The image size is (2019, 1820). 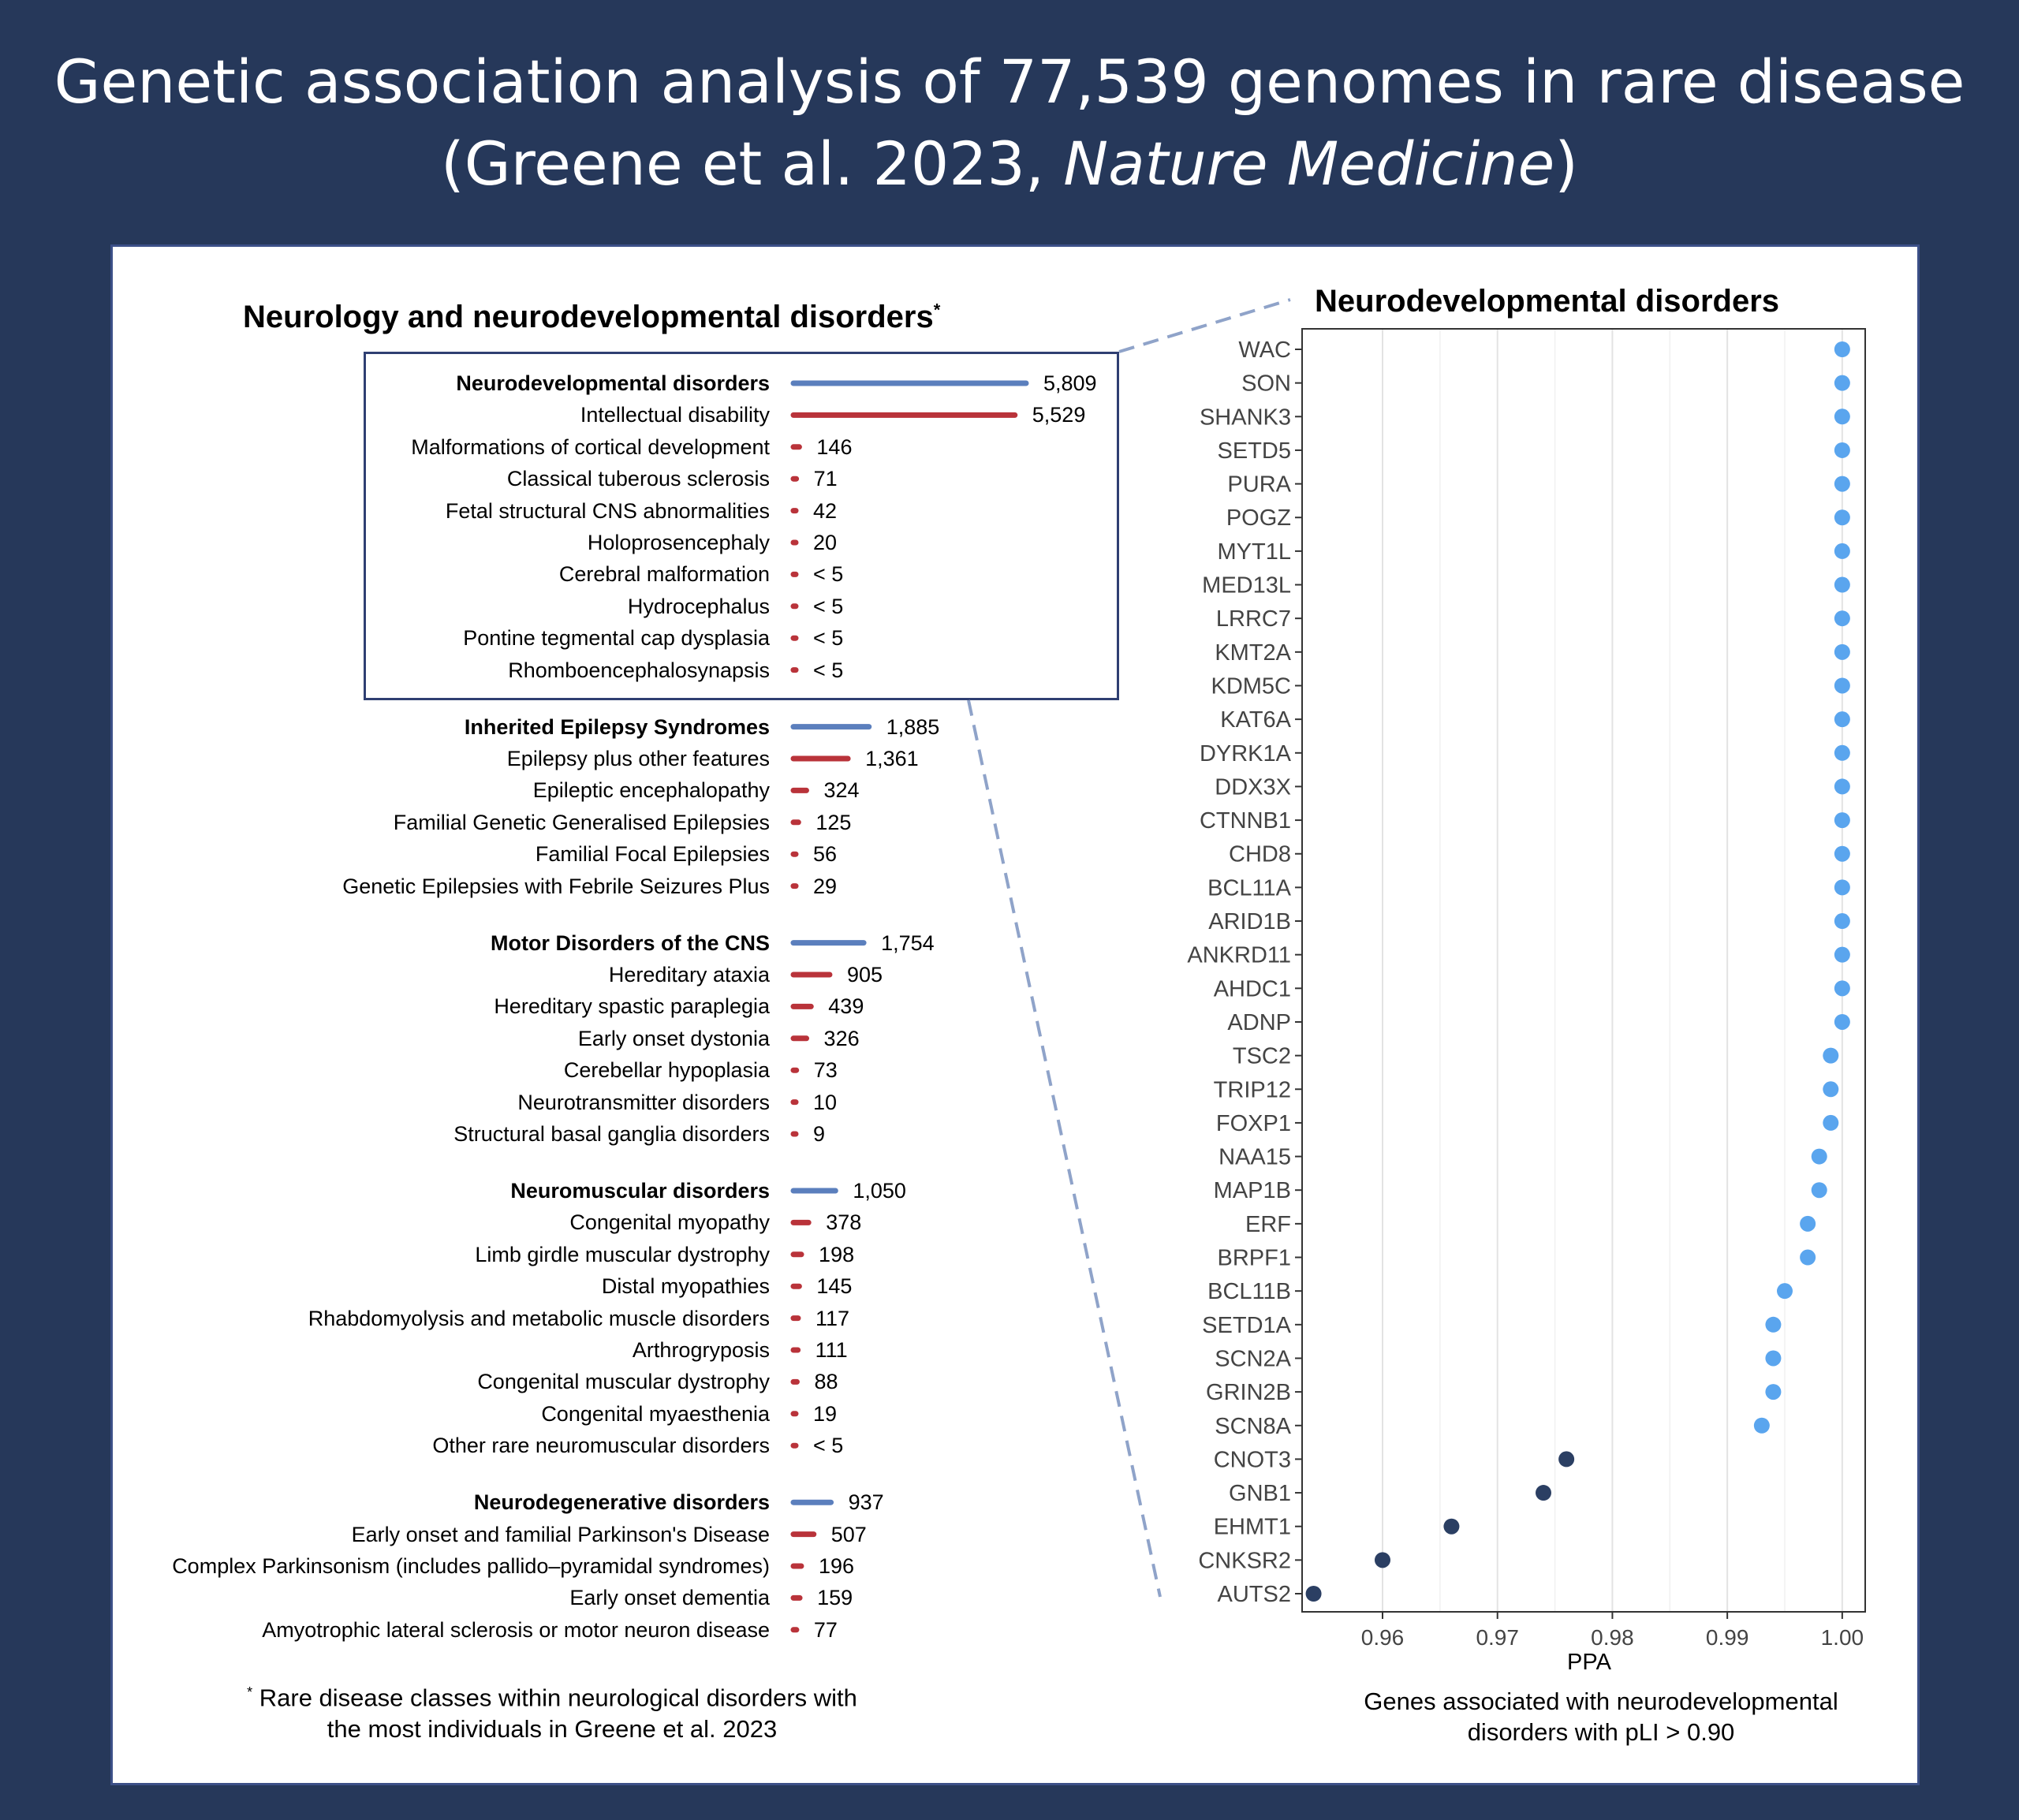 I want to click on dot-pogz, so click(x=1842, y=517).